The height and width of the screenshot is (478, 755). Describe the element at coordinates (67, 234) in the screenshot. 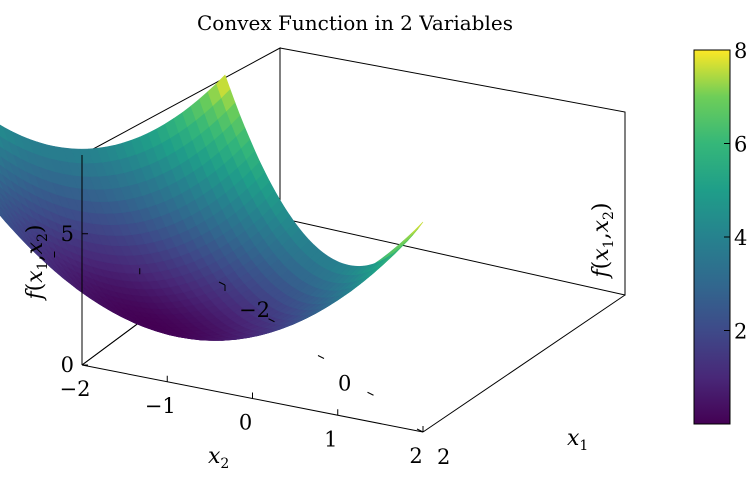

I see `z-tick-label: 5` at that location.